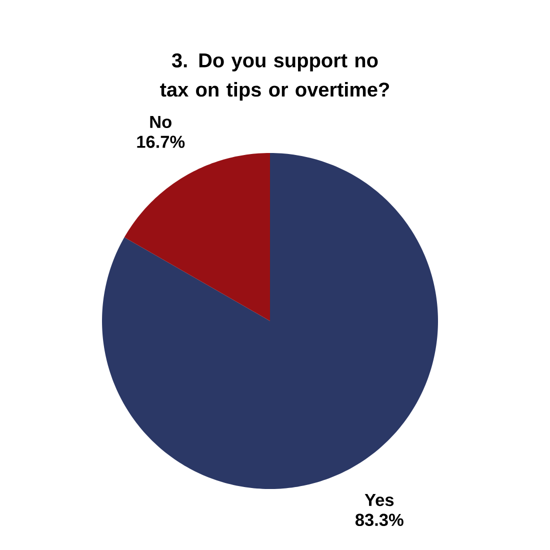  Describe the element at coordinates (274, 77) in the screenshot. I see `chart-title: 3. Do you support no tax on tips or overtime?` at that location.